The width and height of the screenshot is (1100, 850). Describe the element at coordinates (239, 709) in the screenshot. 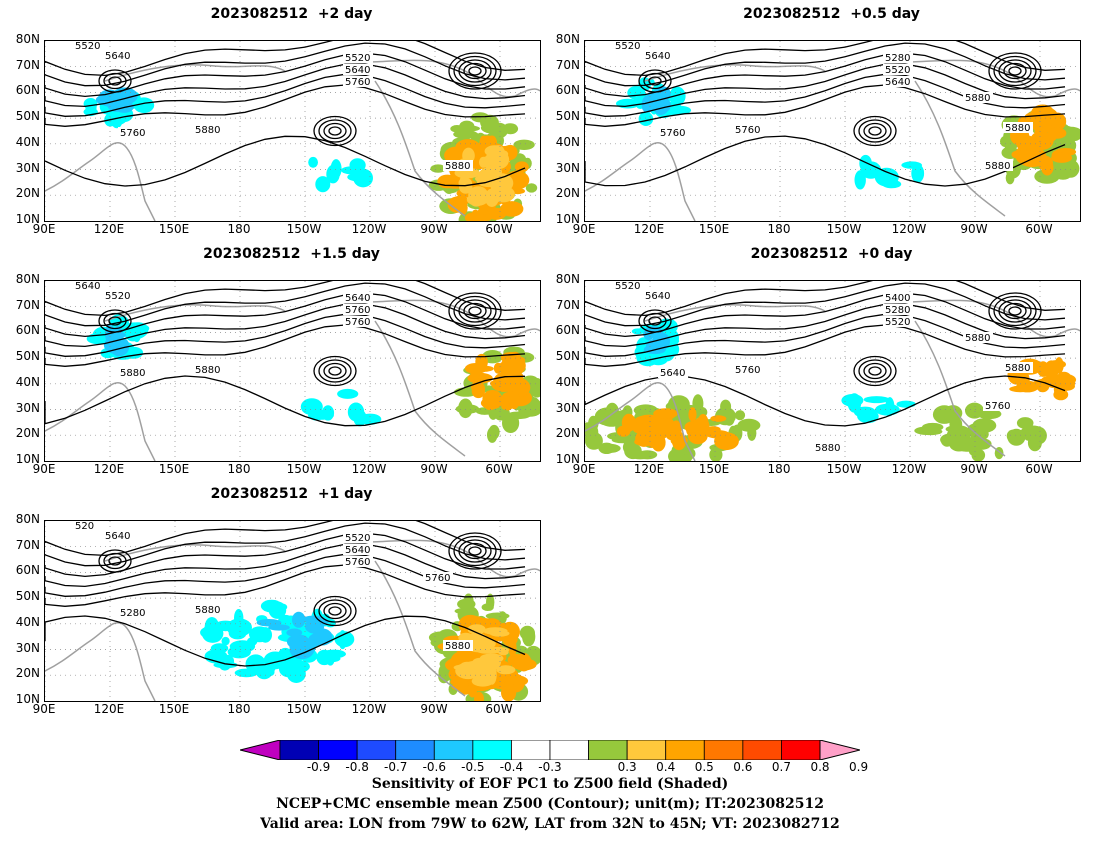

I see `lon-label: 180` at that location.